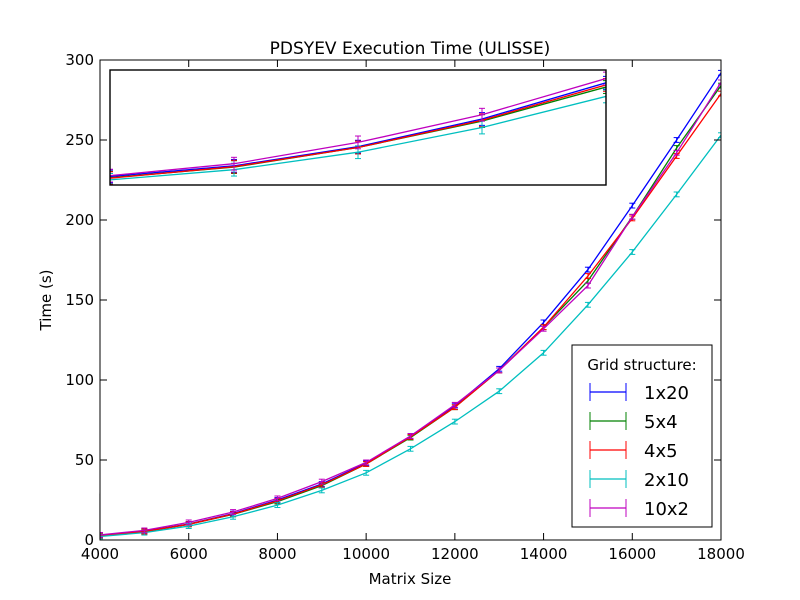  What do you see at coordinates (79, 140) in the screenshot?
I see `y-tick-label: 250` at bounding box center [79, 140].